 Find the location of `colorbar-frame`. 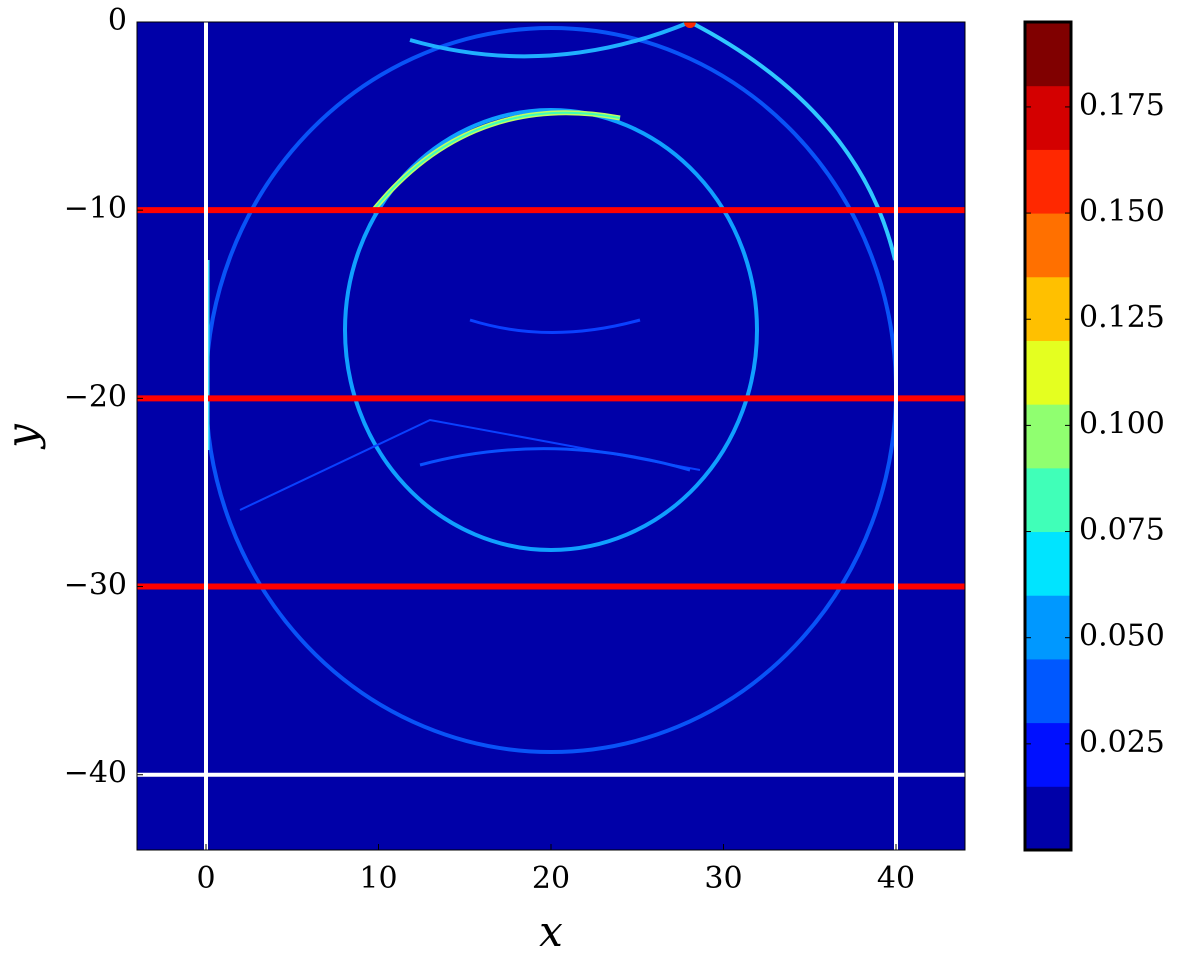

colorbar-frame is located at coordinates (1048, 436).